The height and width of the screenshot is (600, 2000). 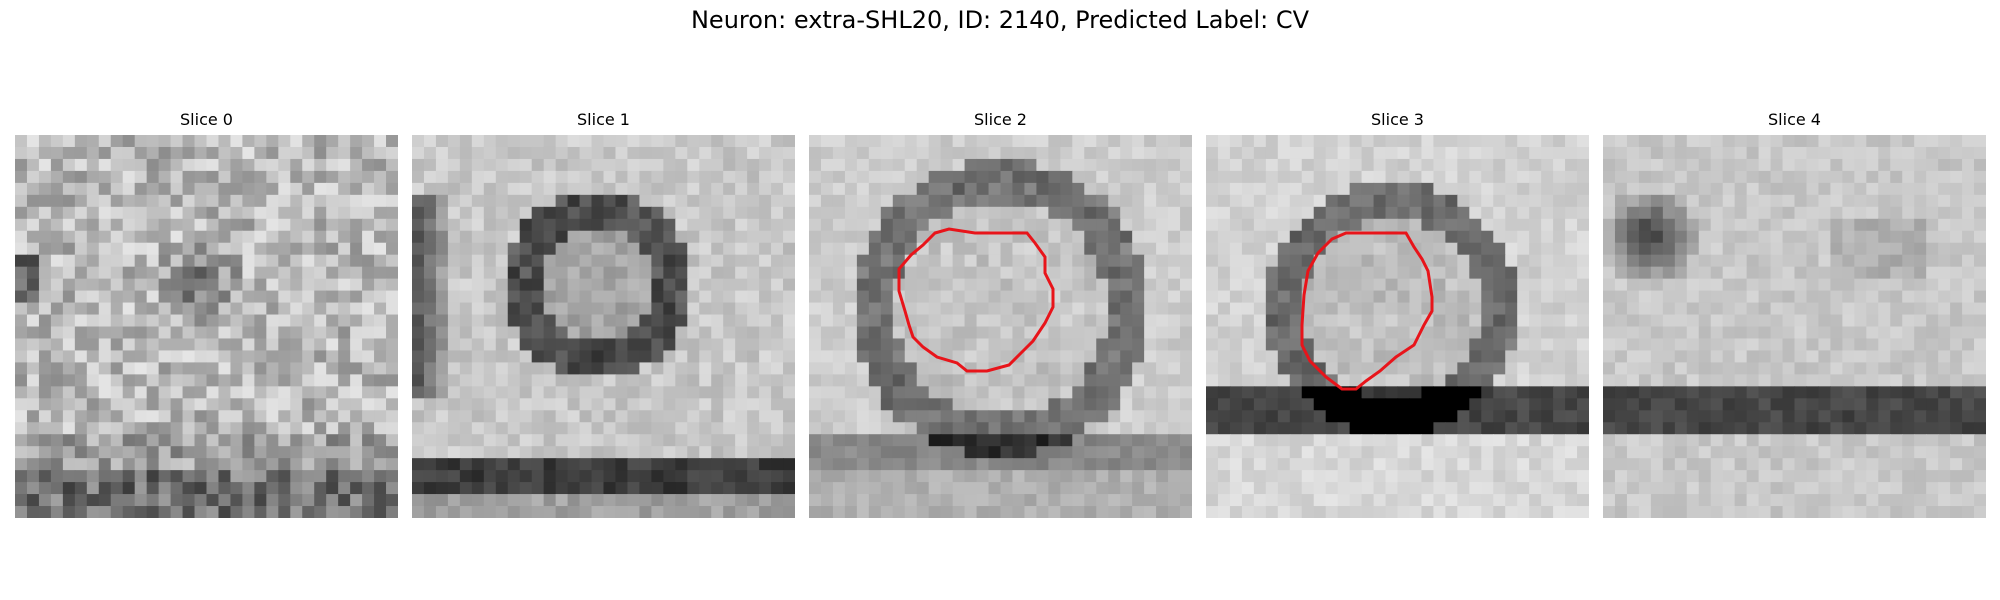 I want to click on slice-1-image, so click(x=603, y=326).